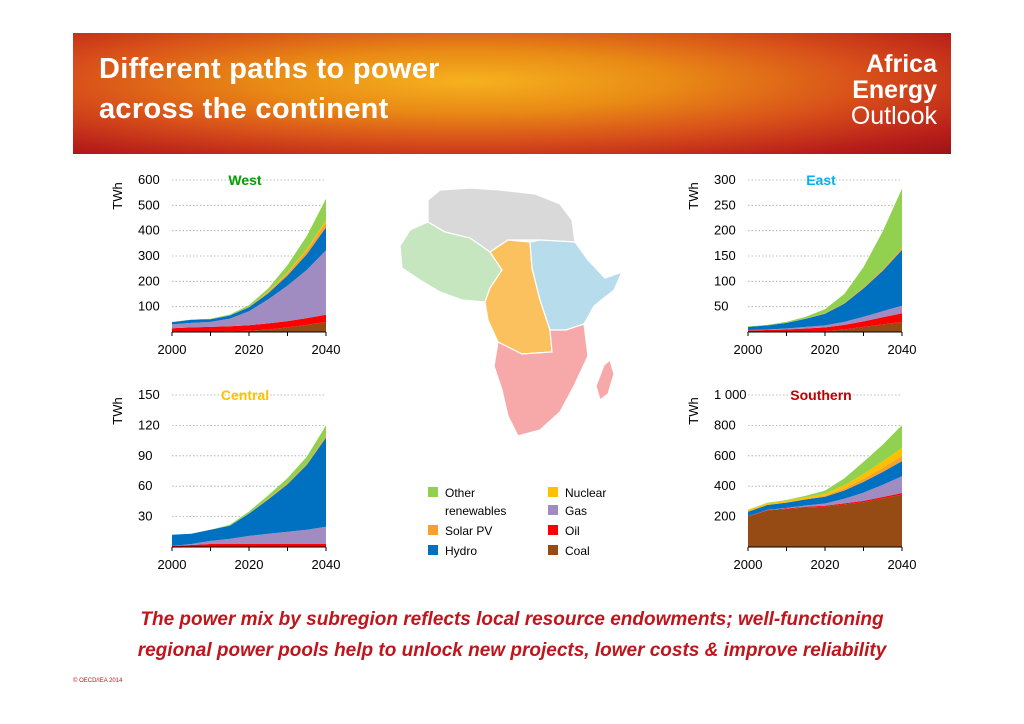  What do you see at coordinates (725, 204) in the screenshot?
I see `y-tick-label: 250` at bounding box center [725, 204].